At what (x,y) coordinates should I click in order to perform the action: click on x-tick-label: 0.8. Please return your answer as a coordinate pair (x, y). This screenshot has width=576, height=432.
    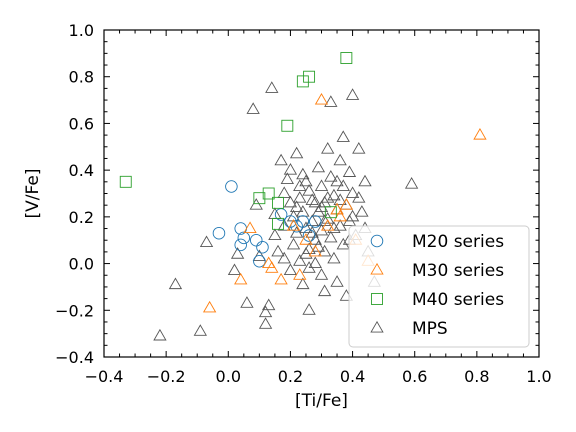
    Looking at the image, I should click on (476, 376).